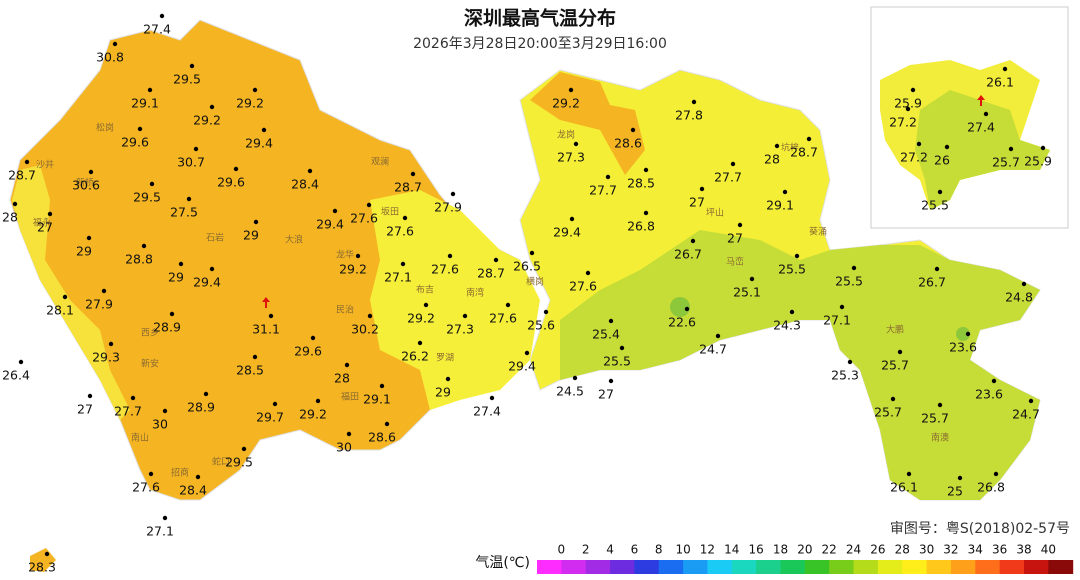 This screenshot has width=1080, height=580. What do you see at coordinates (448, 207) in the screenshot?
I see `station-value: 27.9` at bounding box center [448, 207].